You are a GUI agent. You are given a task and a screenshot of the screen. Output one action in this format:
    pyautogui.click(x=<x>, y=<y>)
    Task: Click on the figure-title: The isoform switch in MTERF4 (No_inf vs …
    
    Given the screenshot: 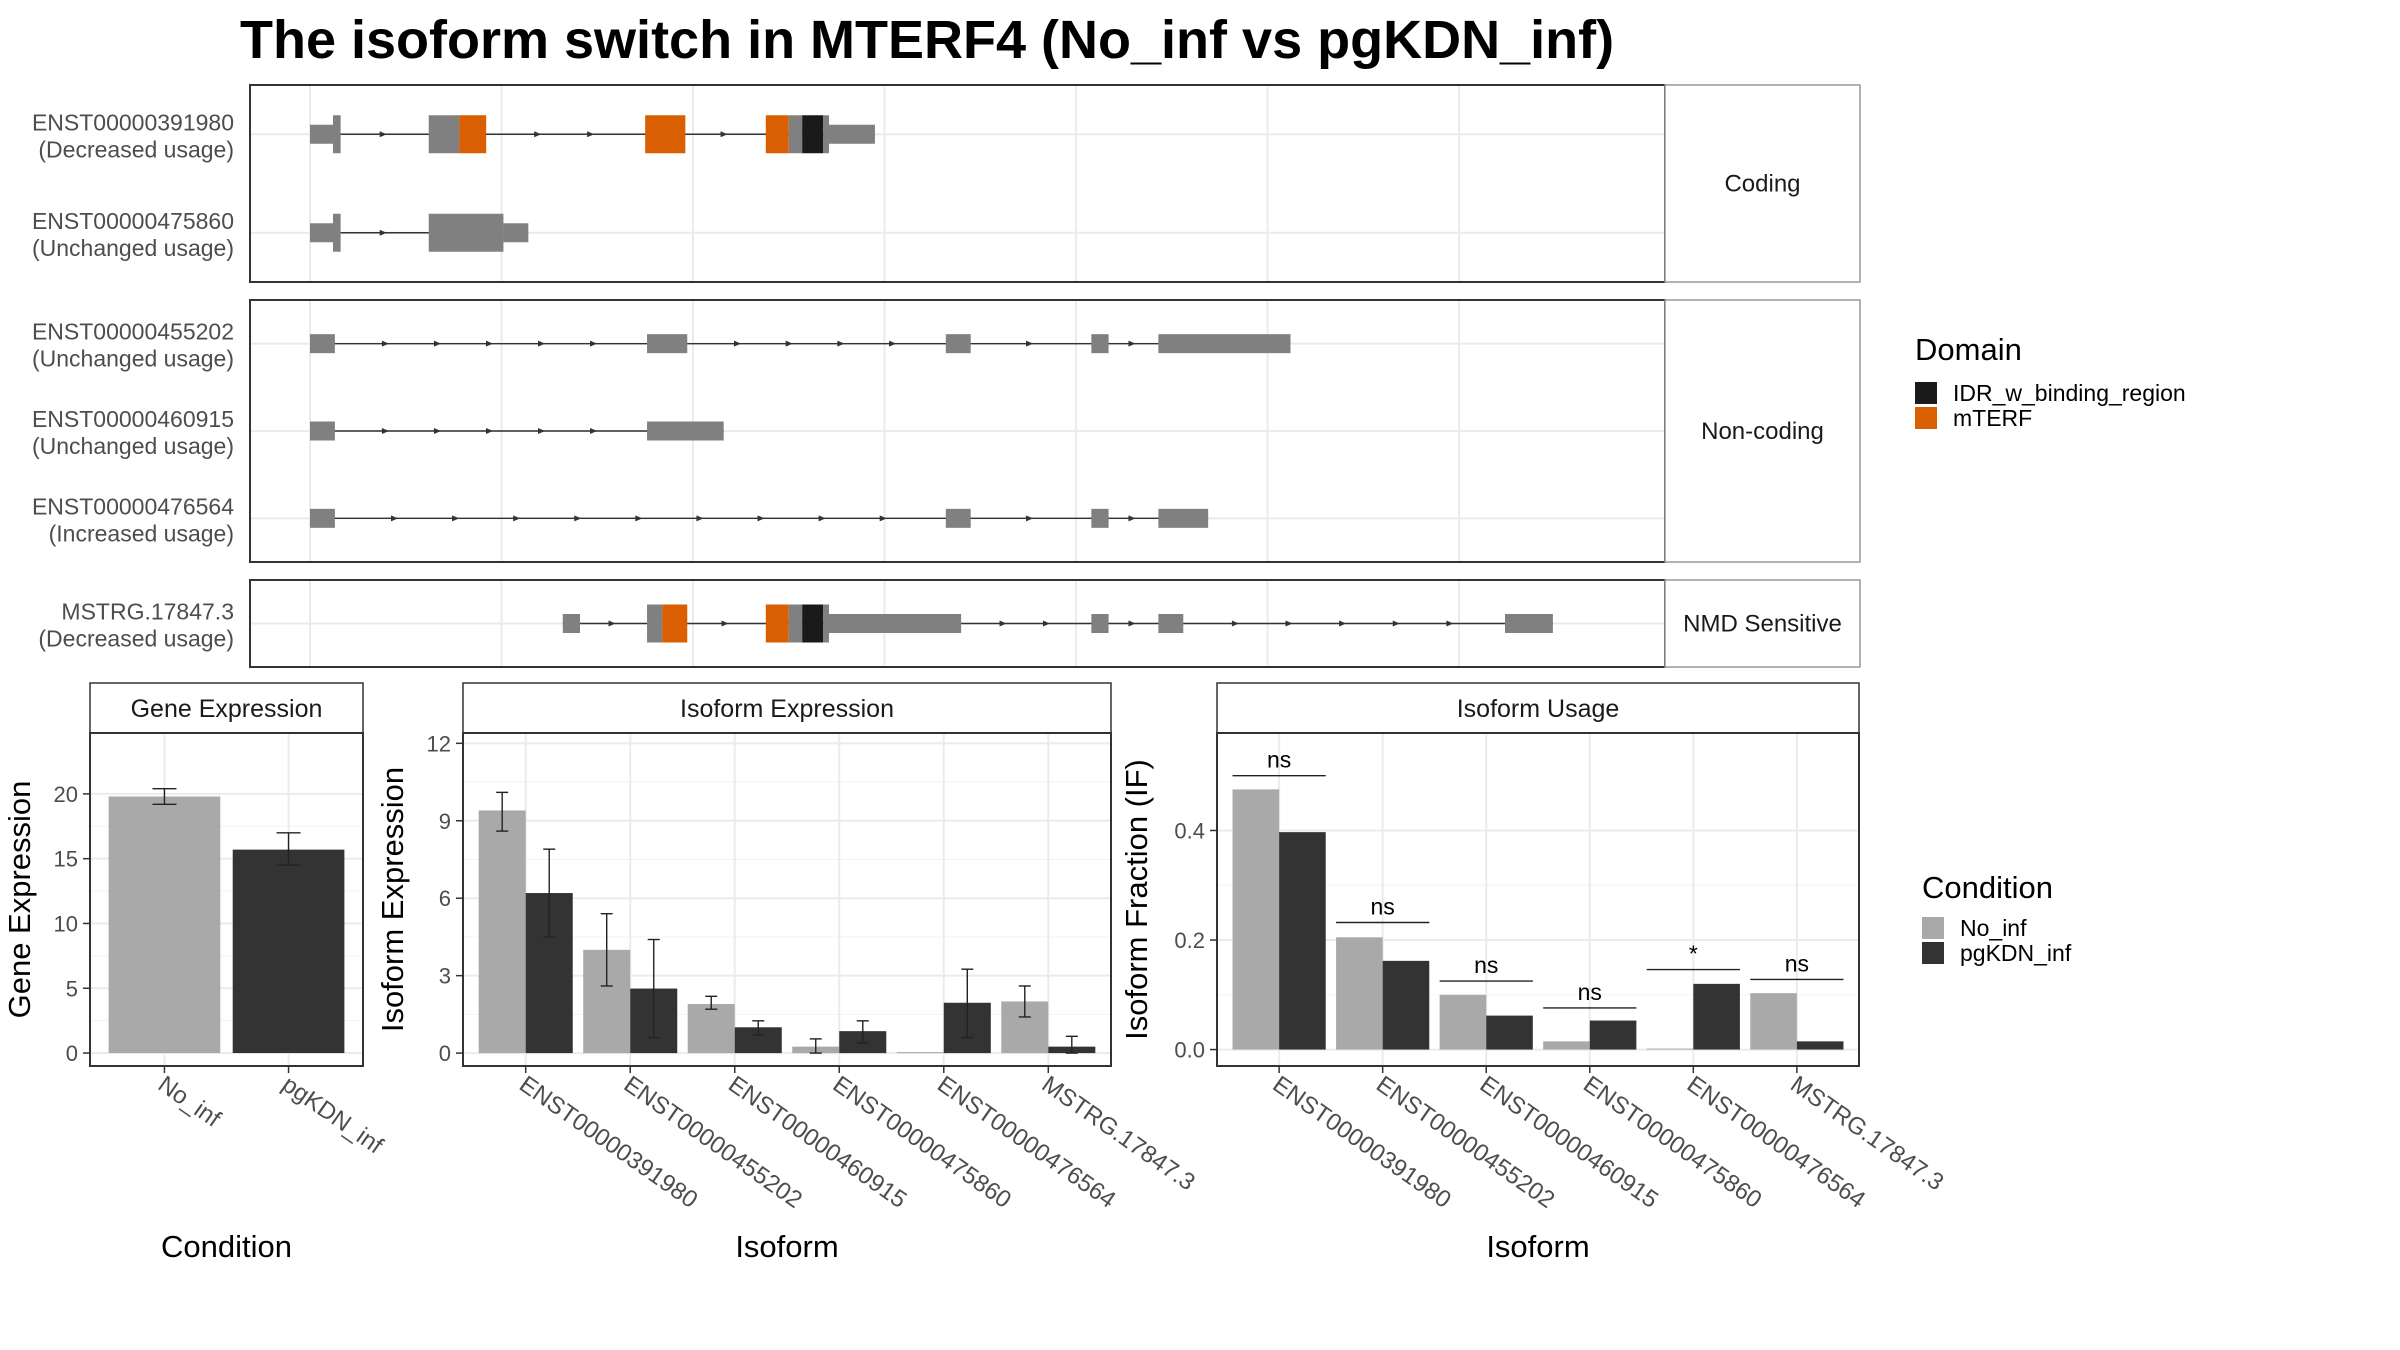 What is the action you would take?
    pyautogui.click(x=927, y=40)
    